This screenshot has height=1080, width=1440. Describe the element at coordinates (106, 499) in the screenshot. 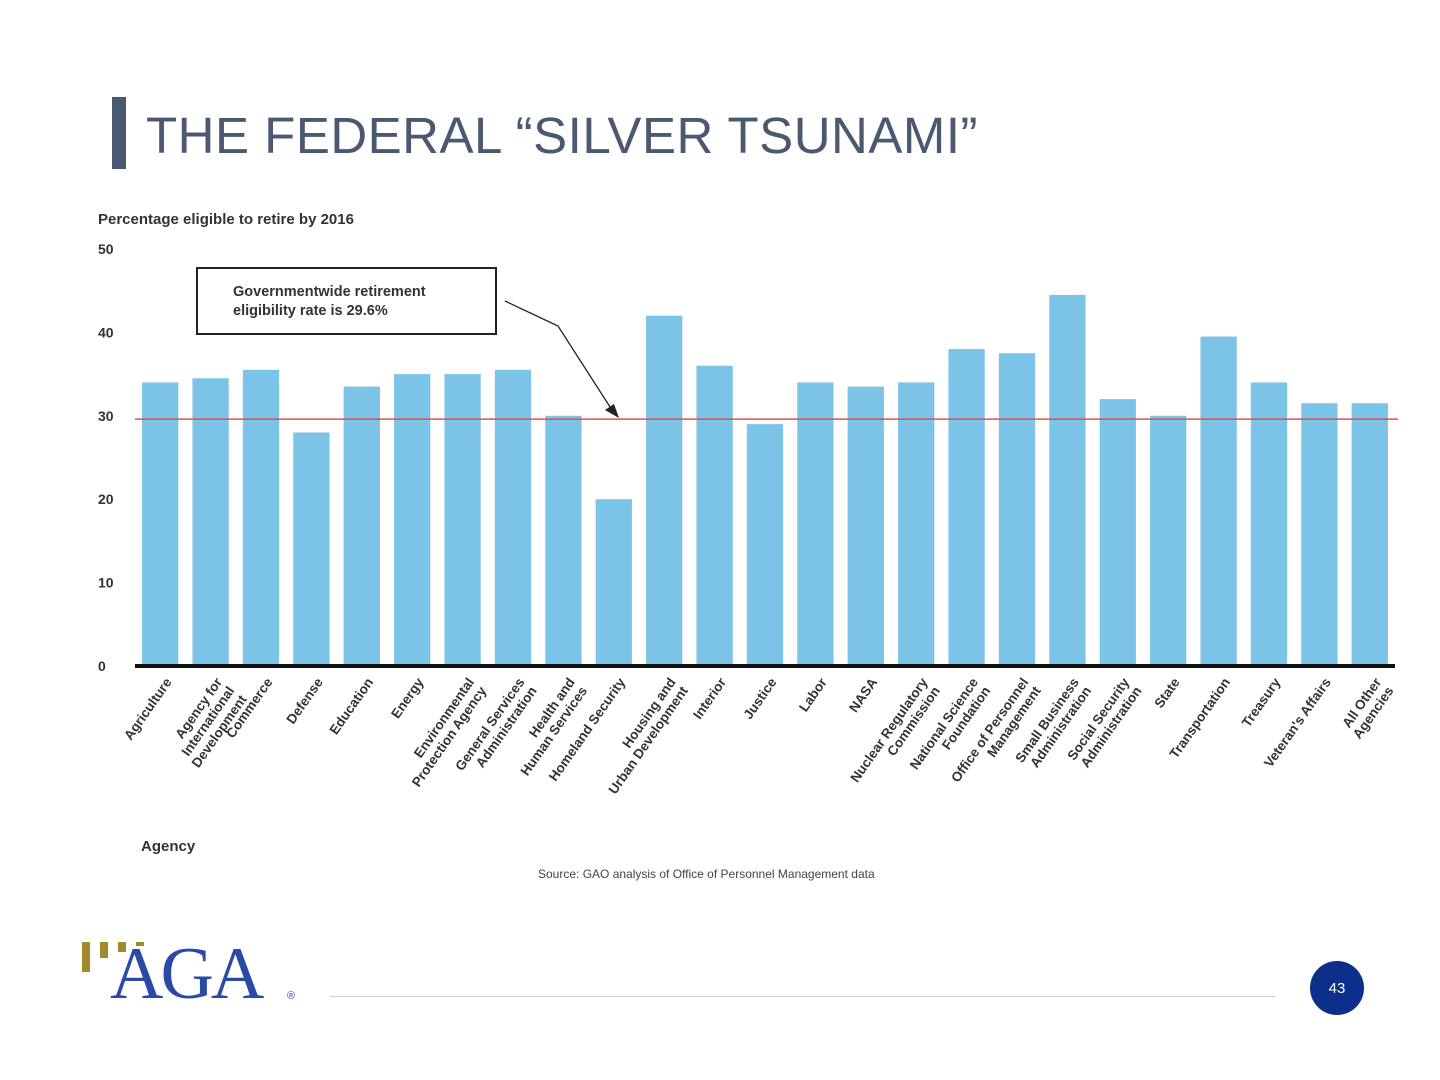

I see `y-tick-label: 20` at that location.